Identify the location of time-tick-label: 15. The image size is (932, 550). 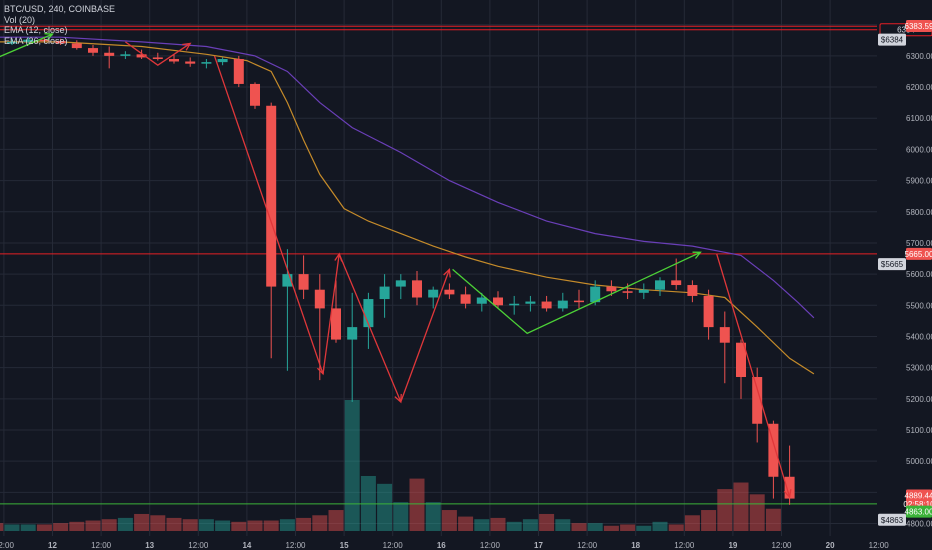
(344, 545).